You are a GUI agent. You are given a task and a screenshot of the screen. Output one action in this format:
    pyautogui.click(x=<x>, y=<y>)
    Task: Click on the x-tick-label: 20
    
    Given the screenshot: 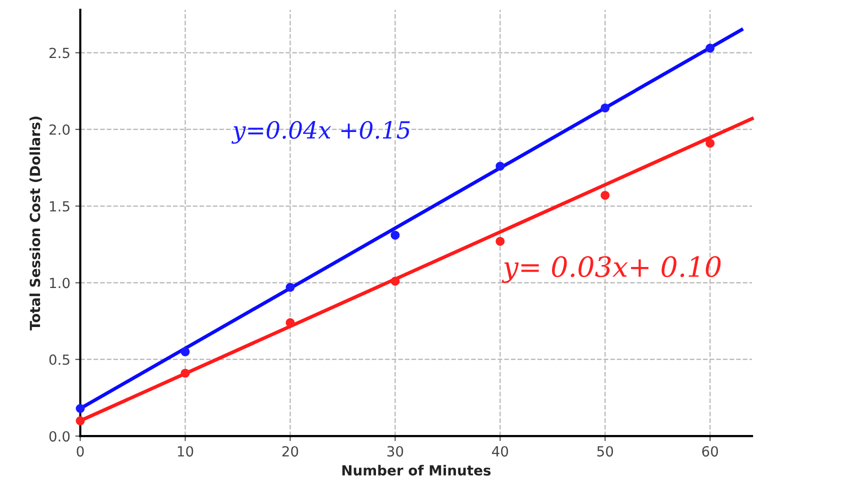 What is the action you would take?
    pyautogui.click(x=290, y=451)
    